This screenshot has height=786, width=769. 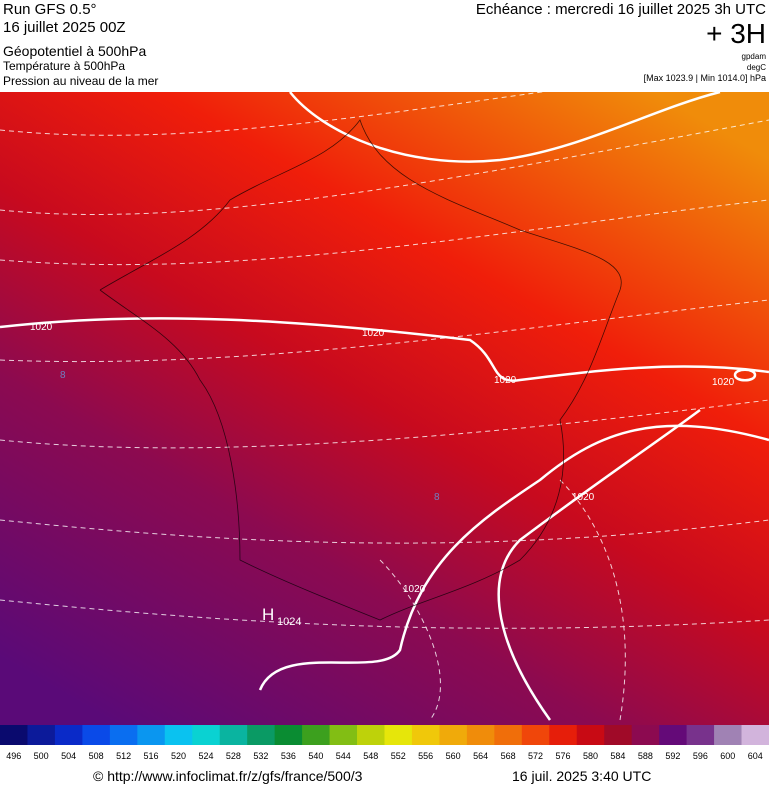 I want to click on colorbar-label: 592, so click(x=672, y=756).